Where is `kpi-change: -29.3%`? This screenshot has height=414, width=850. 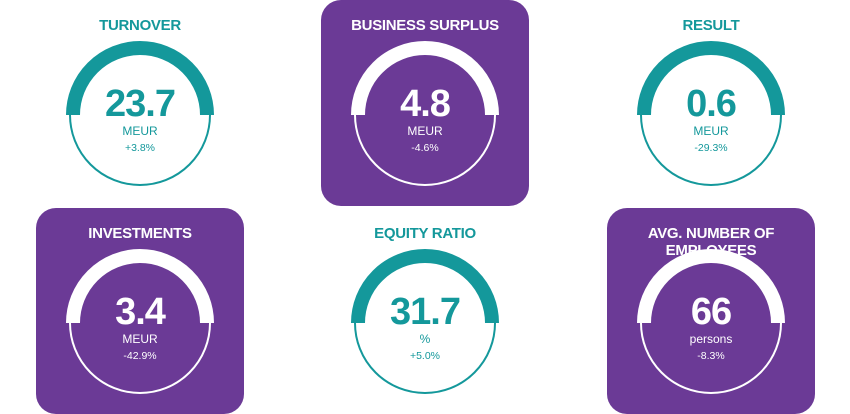
kpi-change: -29.3% is located at coordinates (711, 148).